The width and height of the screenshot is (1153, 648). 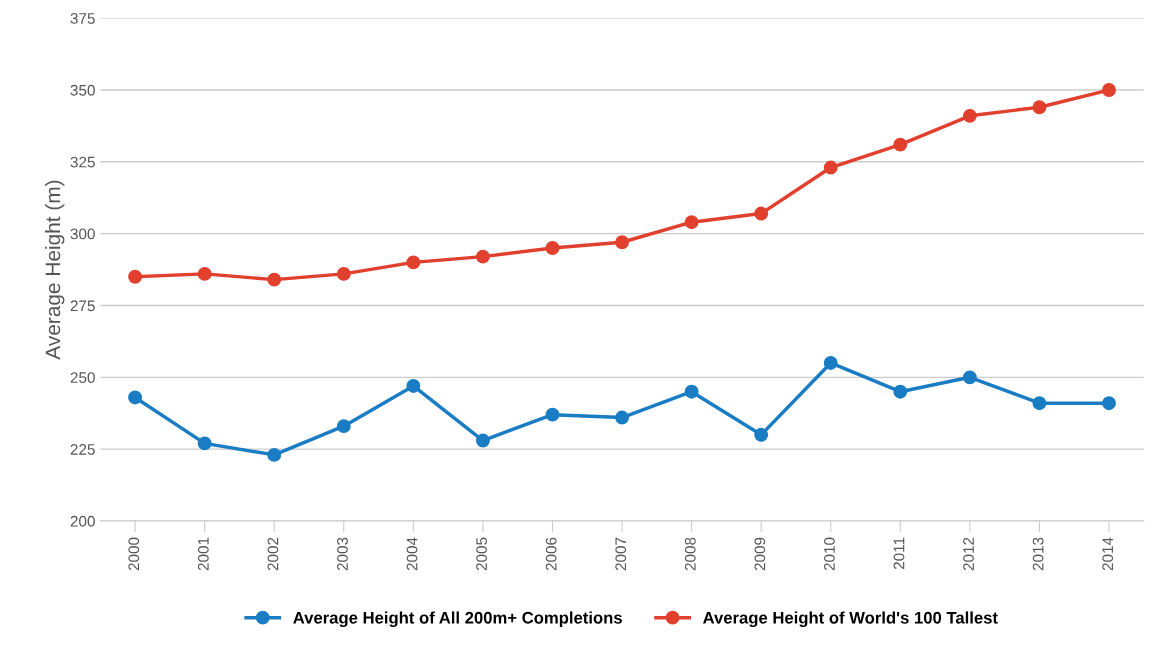 What do you see at coordinates (850, 619) in the screenshot?
I see `legend-label: Average Height of World's 100 Tallest` at bounding box center [850, 619].